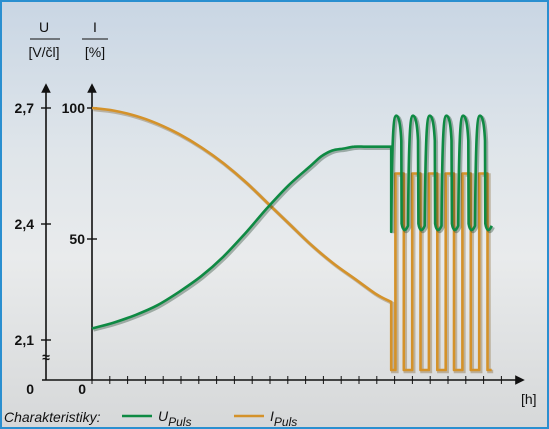 The image size is (549, 429). What do you see at coordinates (52, 417) in the screenshot?
I see `legend-label: Charakteristiky:` at bounding box center [52, 417].